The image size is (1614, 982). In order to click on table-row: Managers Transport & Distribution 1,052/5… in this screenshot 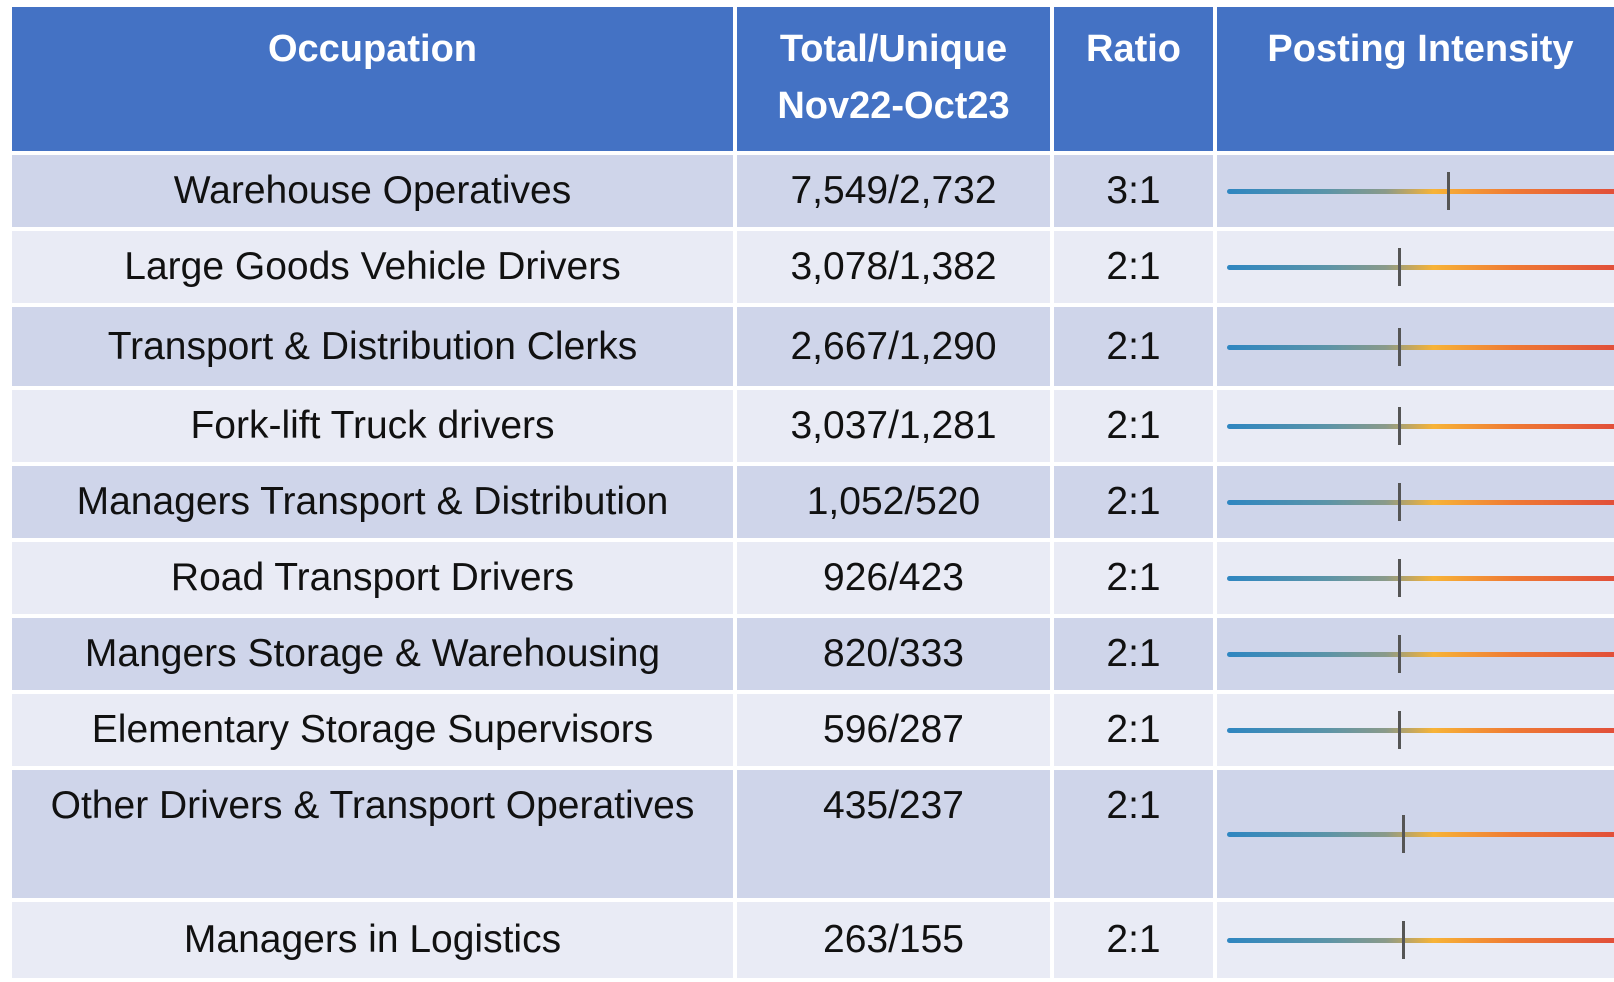, I will do `click(813, 502)`.